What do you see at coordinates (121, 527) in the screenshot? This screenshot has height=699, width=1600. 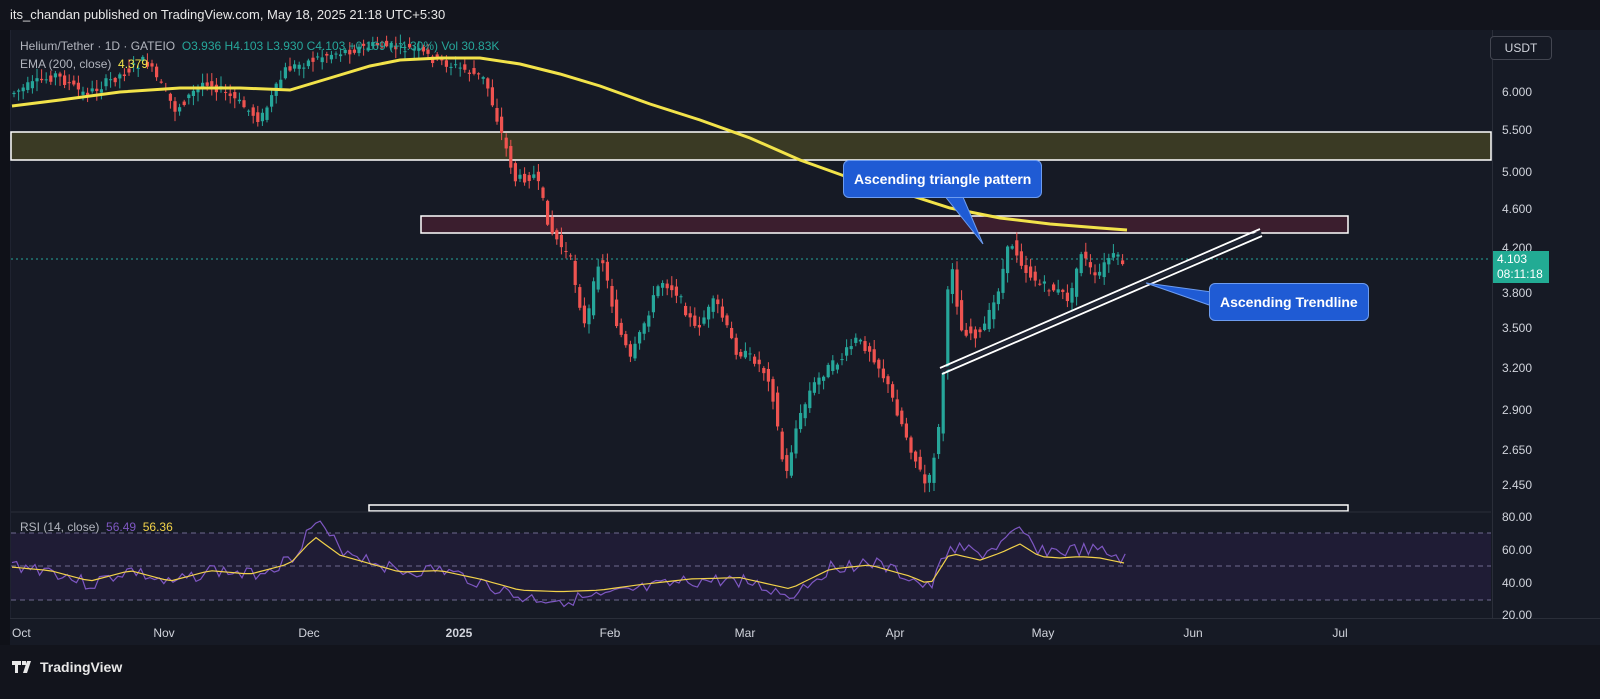 I see `rsi-value: 56.49` at bounding box center [121, 527].